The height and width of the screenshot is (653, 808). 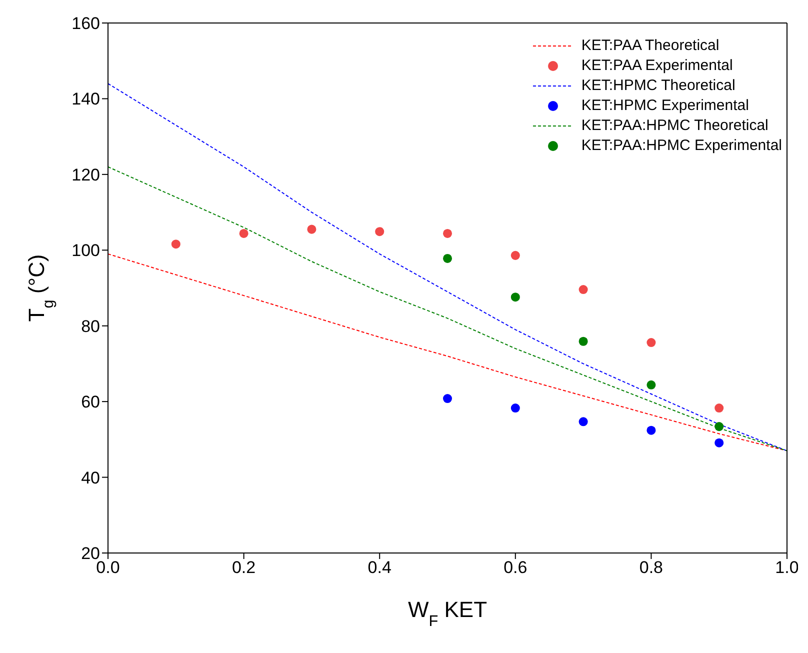 What do you see at coordinates (651, 568) in the screenshot?
I see `x-tick-label: 0.8` at bounding box center [651, 568].